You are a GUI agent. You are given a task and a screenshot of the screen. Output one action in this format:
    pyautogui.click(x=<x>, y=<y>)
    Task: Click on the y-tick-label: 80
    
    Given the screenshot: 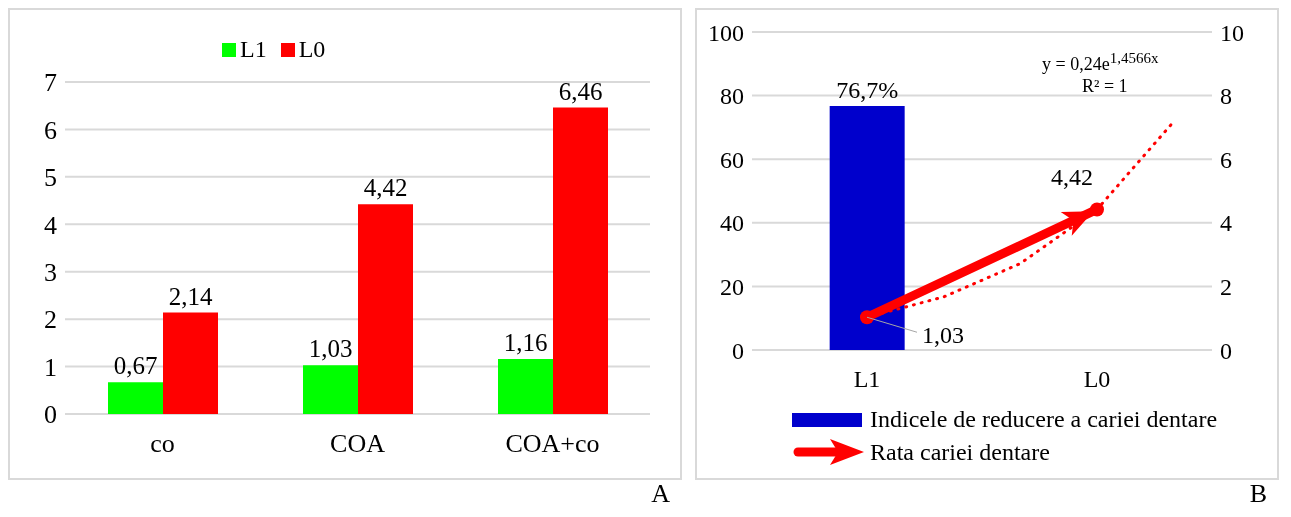 What is the action you would take?
    pyautogui.click(x=732, y=96)
    